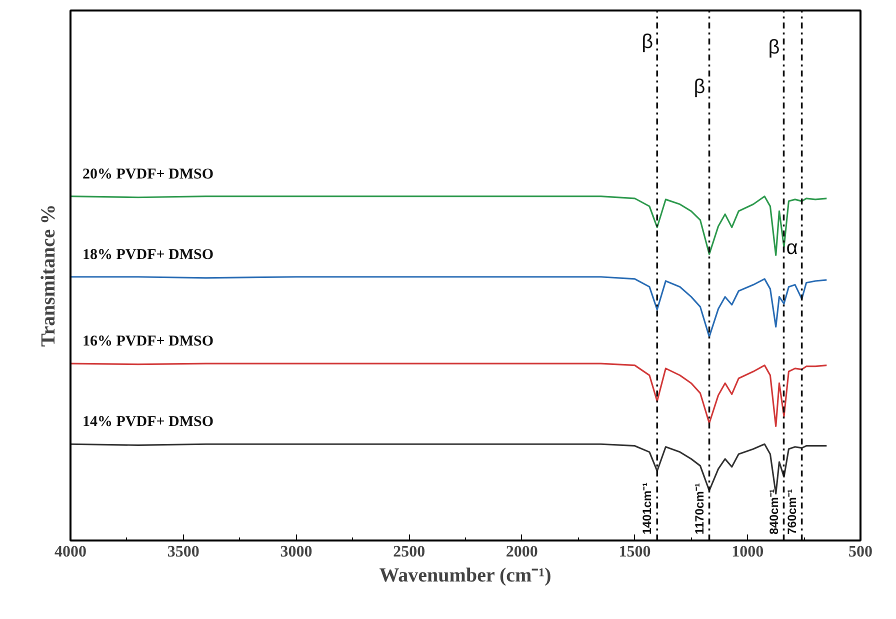 Image resolution: width=896 pixels, height=619 pixels. What do you see at coordinates (699, 508) in the screenshot?
I see `ref-line-label: 1170cm⁻¹` at bounding box center [699, 508].